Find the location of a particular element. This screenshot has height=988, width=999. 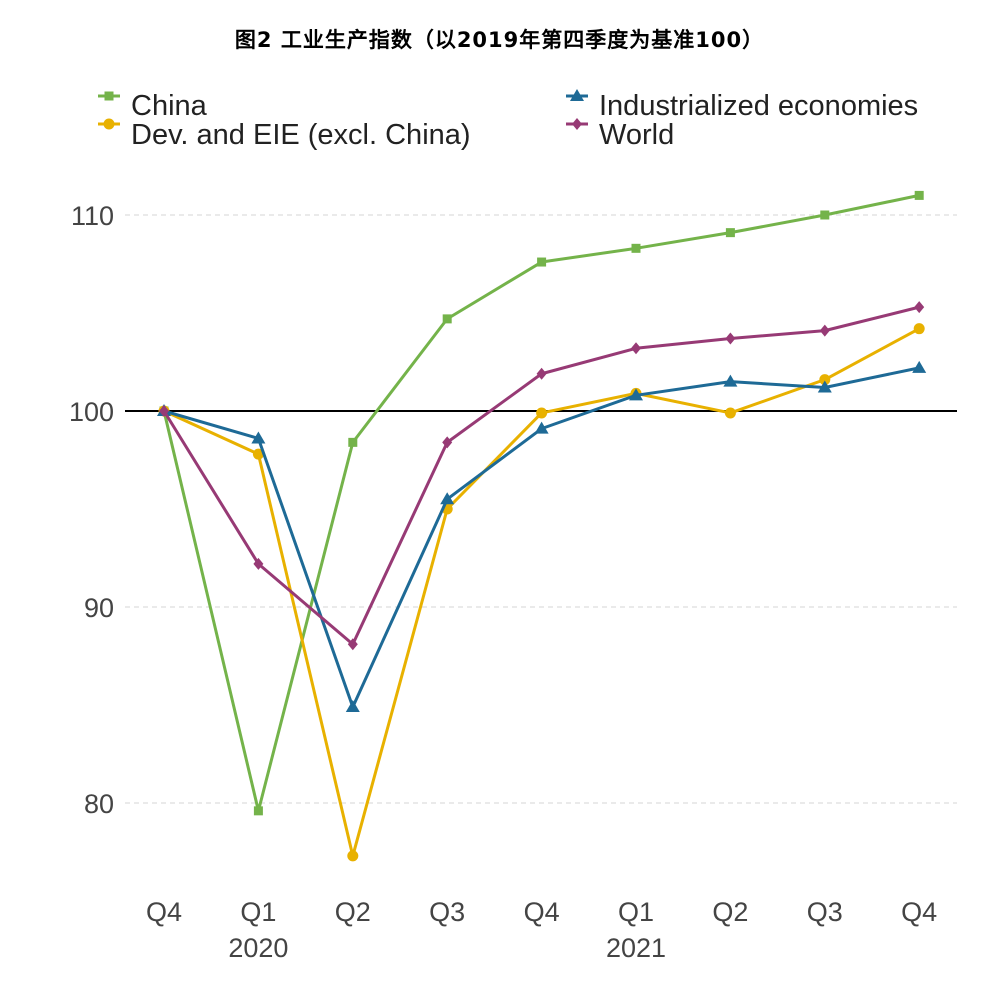

y-tick-label: 110 is located at coordinates (92, 216).